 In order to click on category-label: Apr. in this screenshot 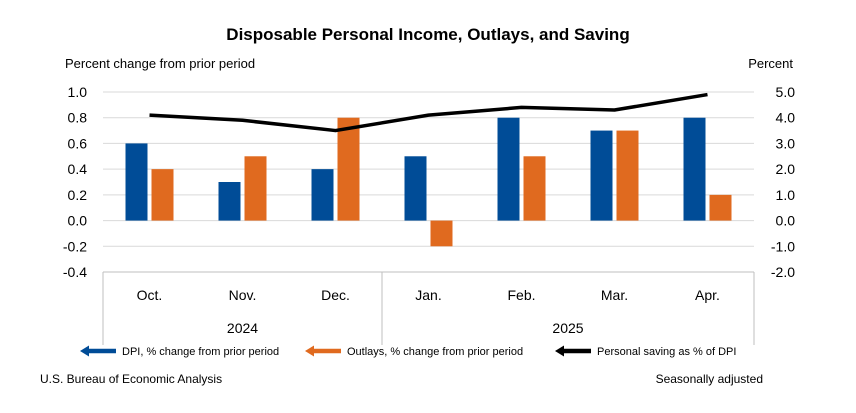, I will do `click(707, 295)`.